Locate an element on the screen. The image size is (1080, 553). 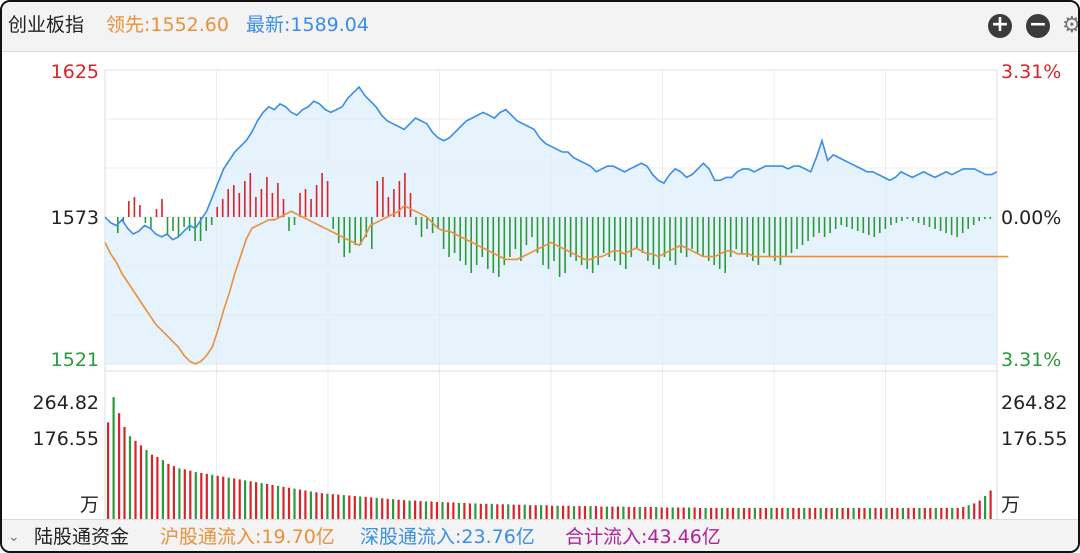
volume-tick-right: 264.82 is located at coordinates (1034, 403).